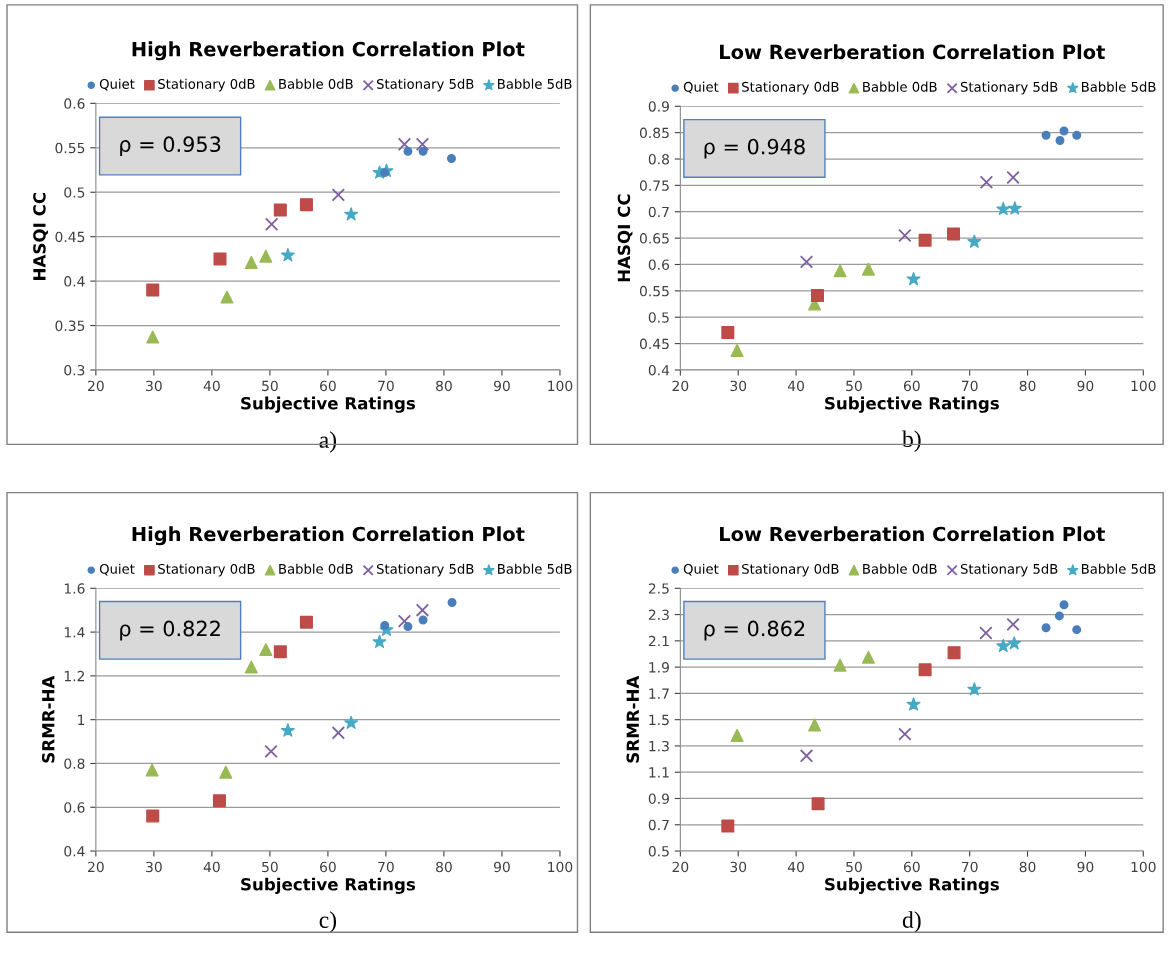 The height and width of the screenshot is (966, 1169). Describe the element at coordinates (74, 588) in the screenshot. I see `y-tick-label: 1.6` at that location.